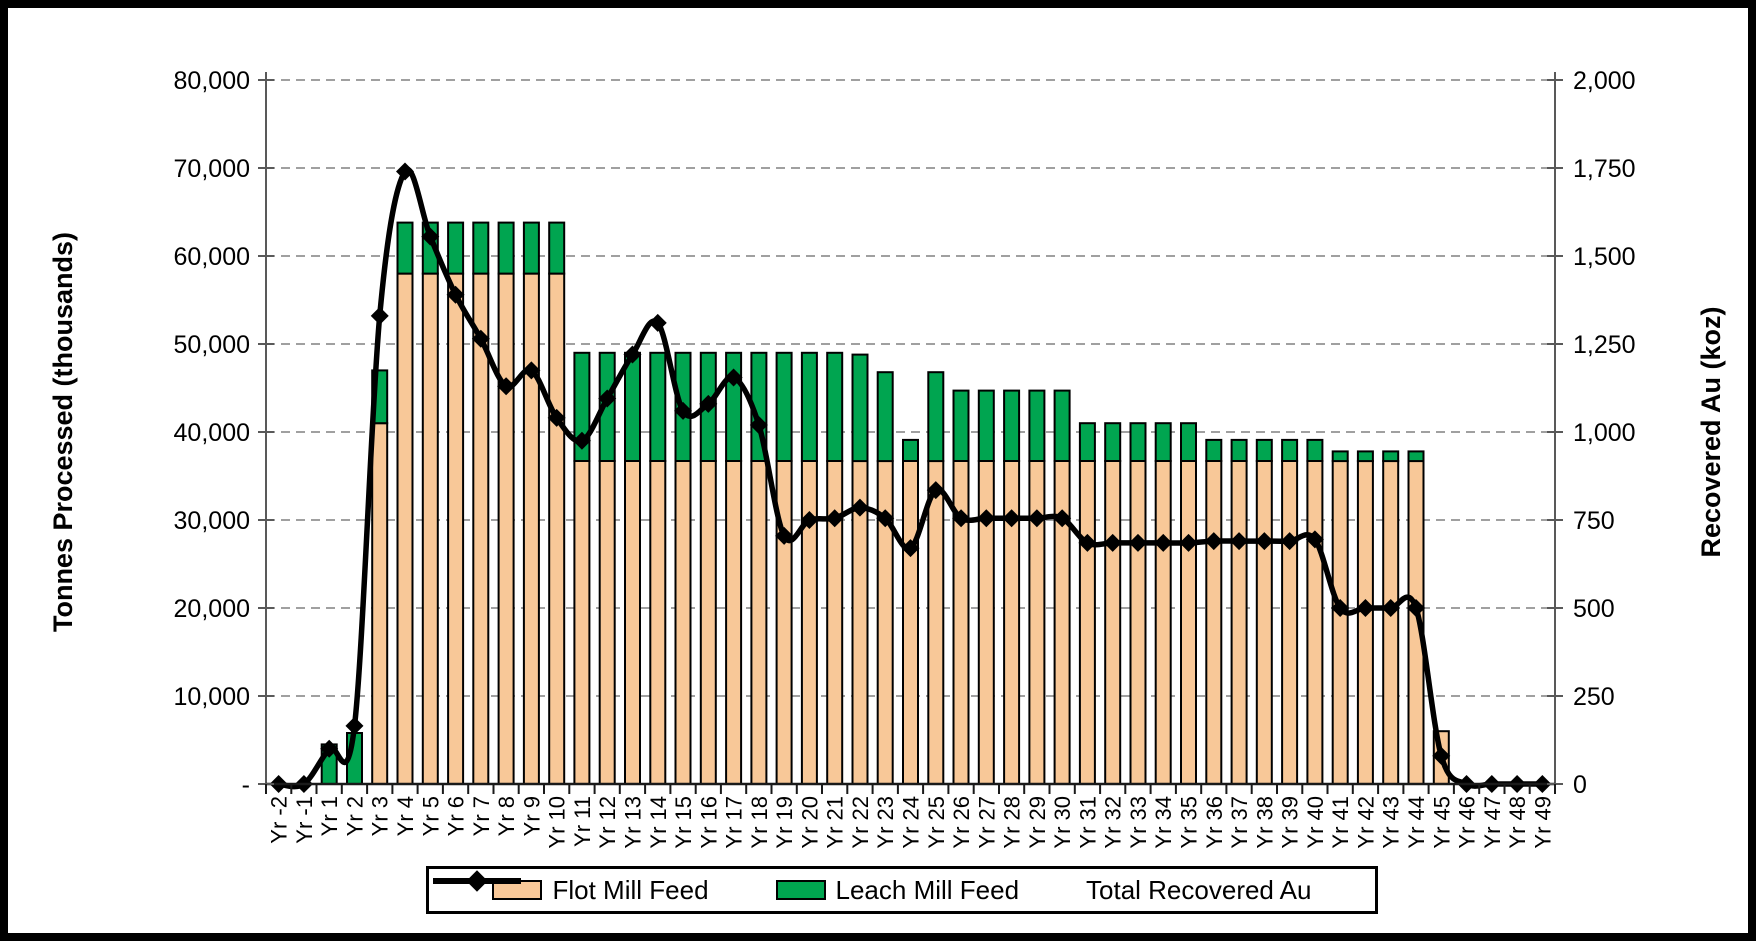 This screenshot has width=1756, height=941. Describe the element at coordinates (1391, 822) in the screenshot. I see `x-tick-label: Yr 43` at that location.